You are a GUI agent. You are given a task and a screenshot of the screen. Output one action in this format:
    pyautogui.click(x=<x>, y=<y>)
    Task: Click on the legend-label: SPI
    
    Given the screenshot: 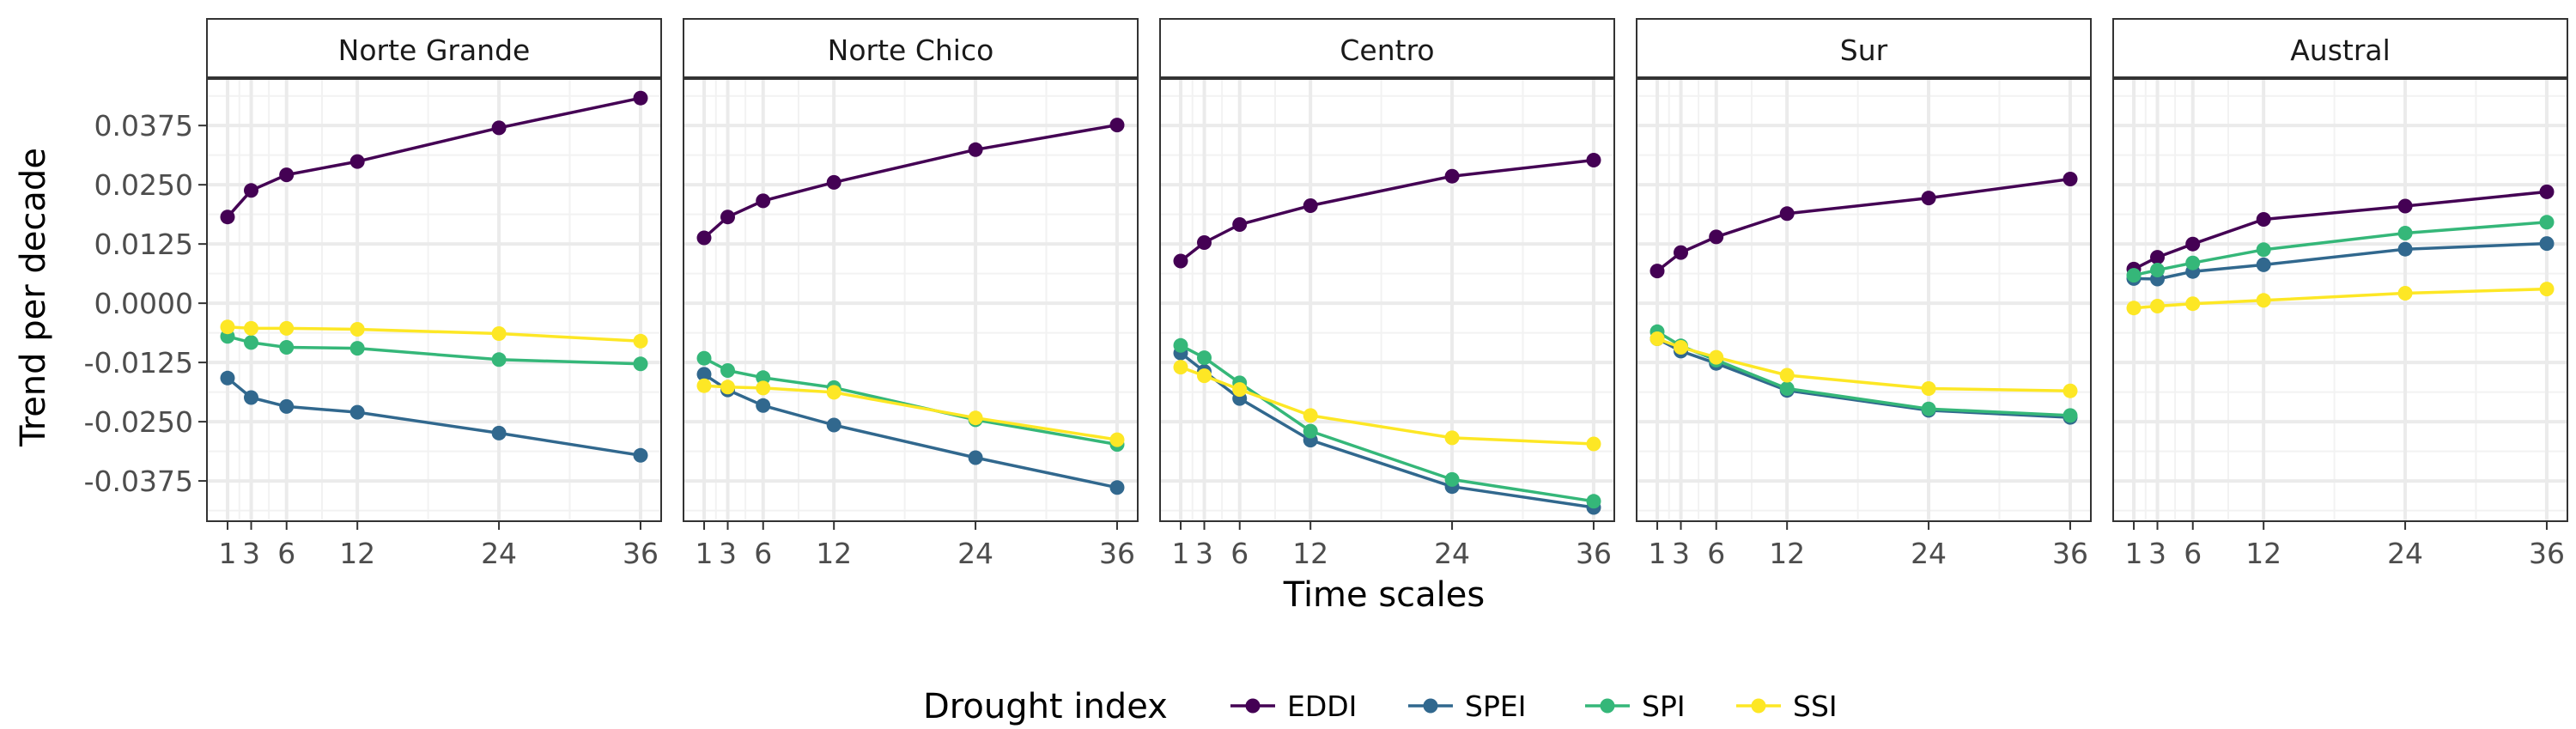 What is the action you would take?
    pyautogui.click(x=1664, y=706)
    